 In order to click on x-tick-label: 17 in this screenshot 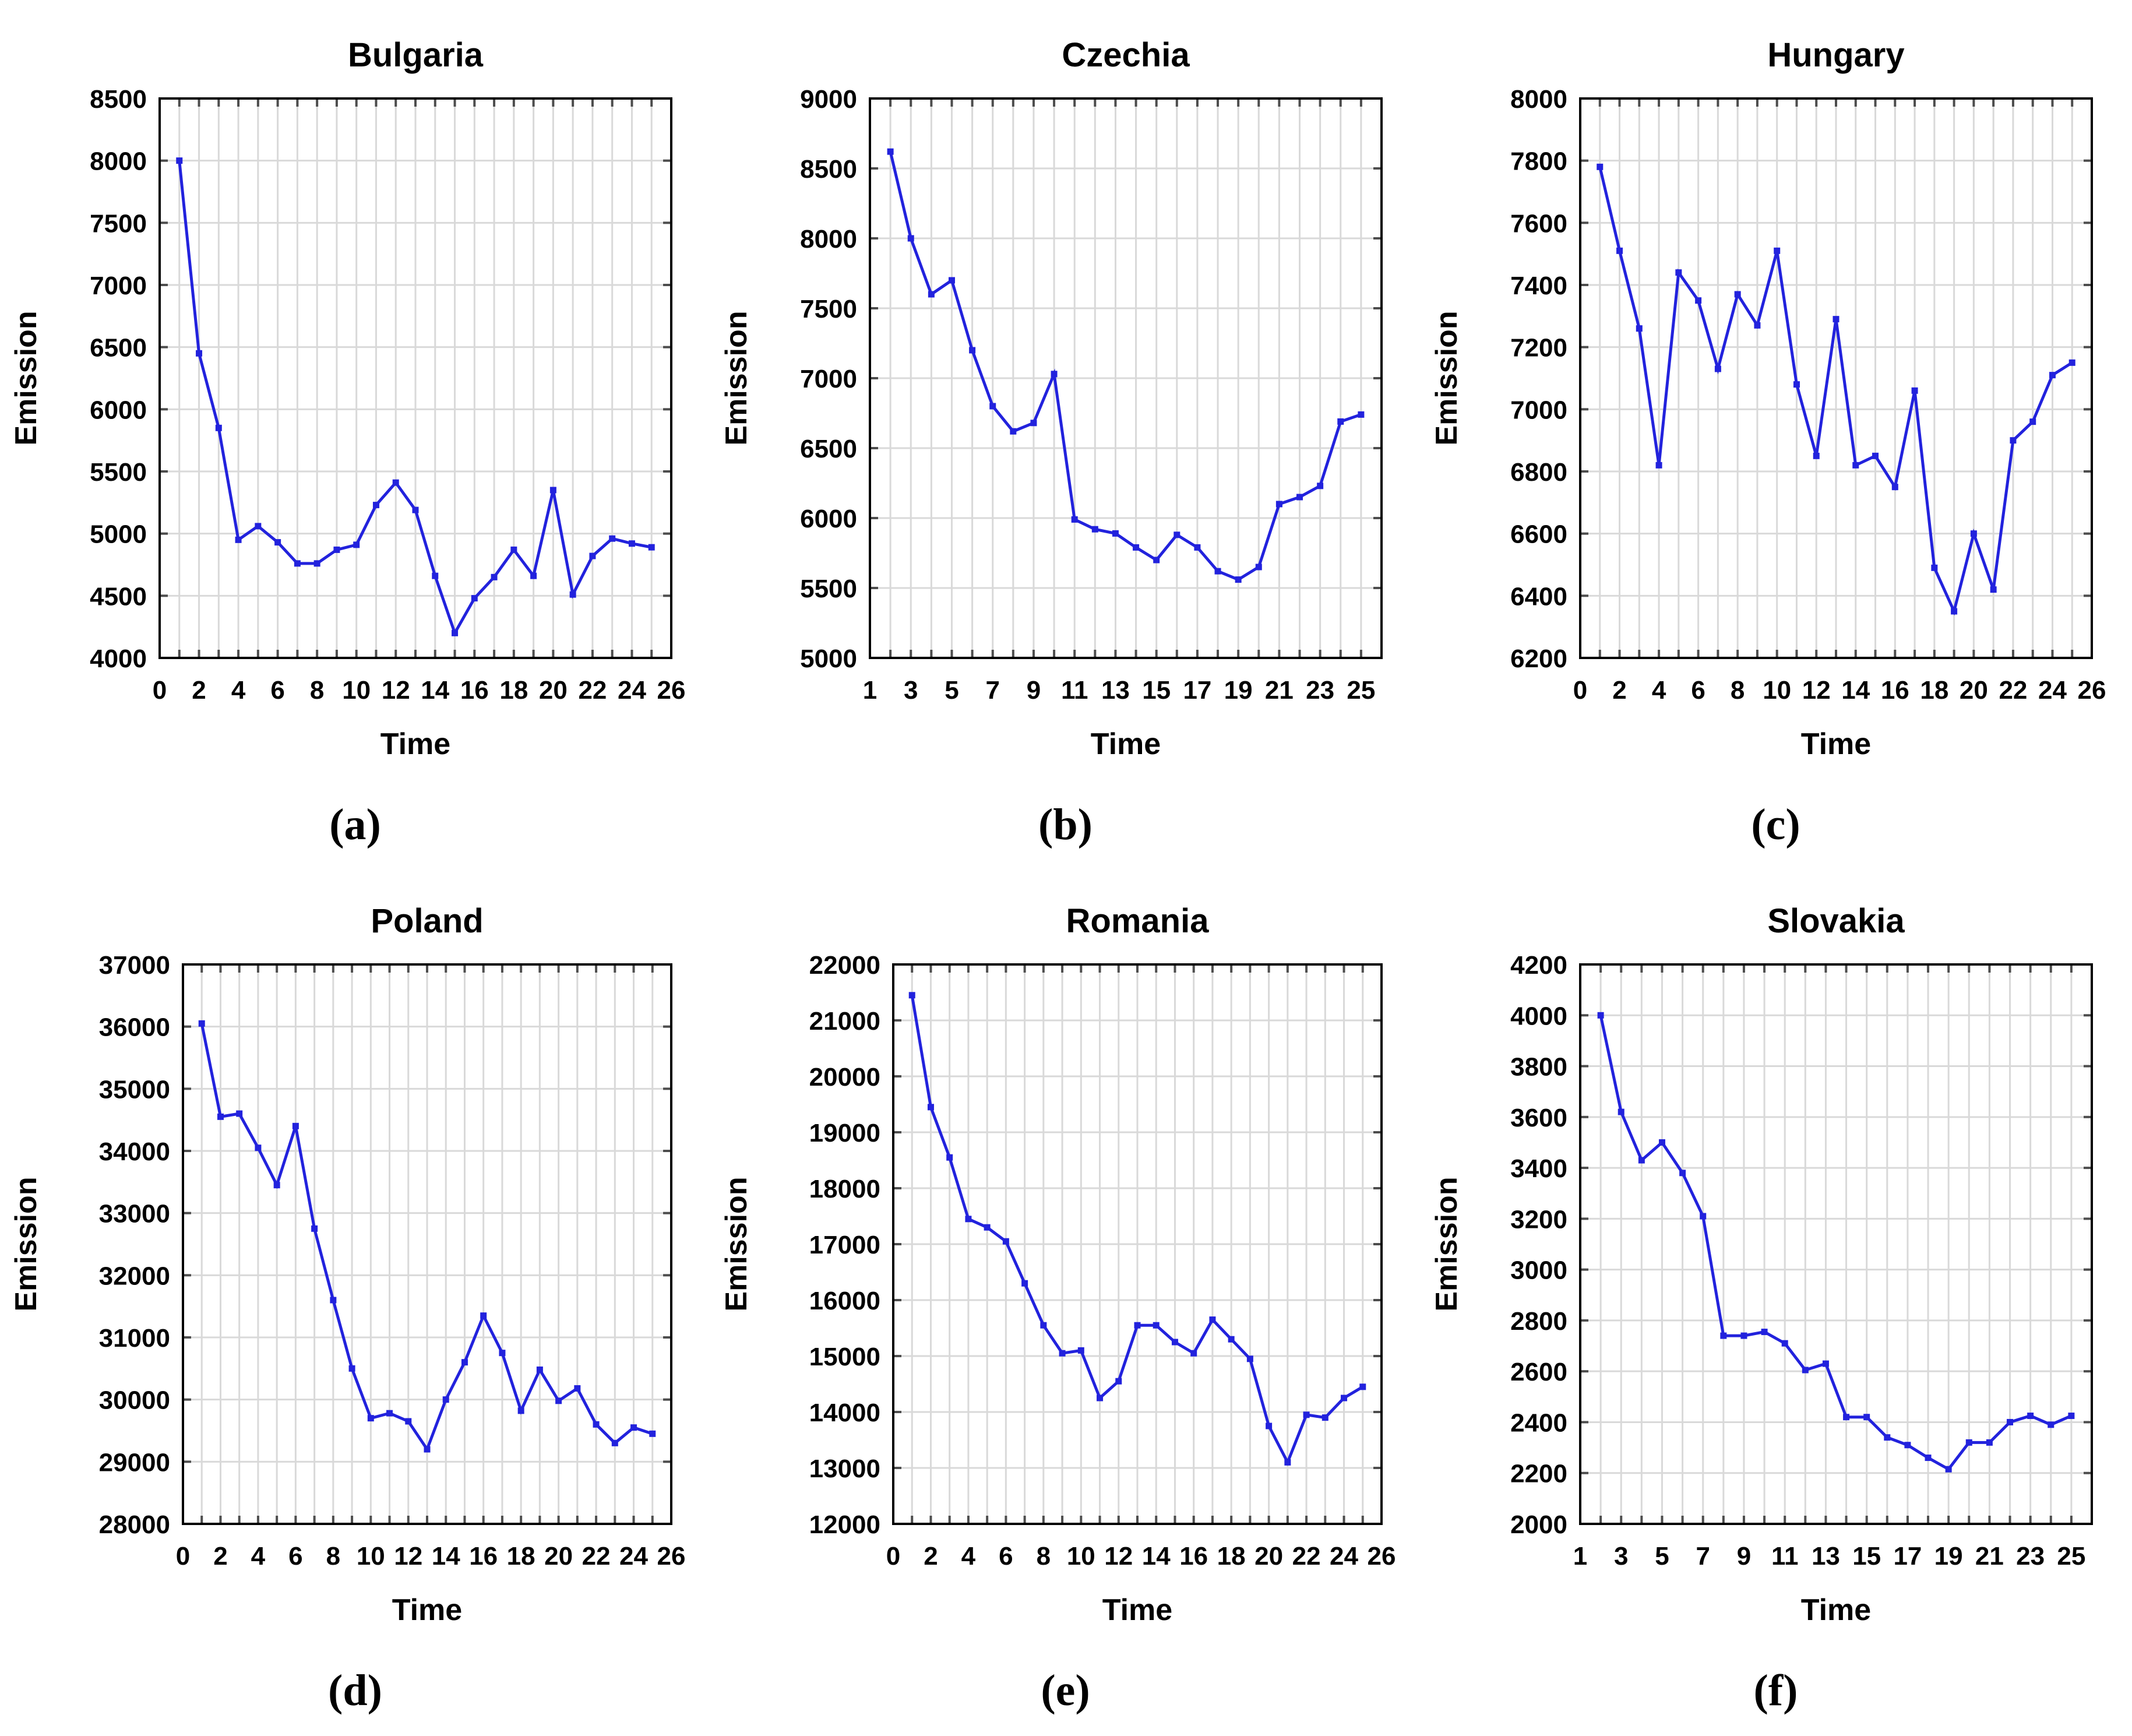, I will do `click(1197, 691)`.